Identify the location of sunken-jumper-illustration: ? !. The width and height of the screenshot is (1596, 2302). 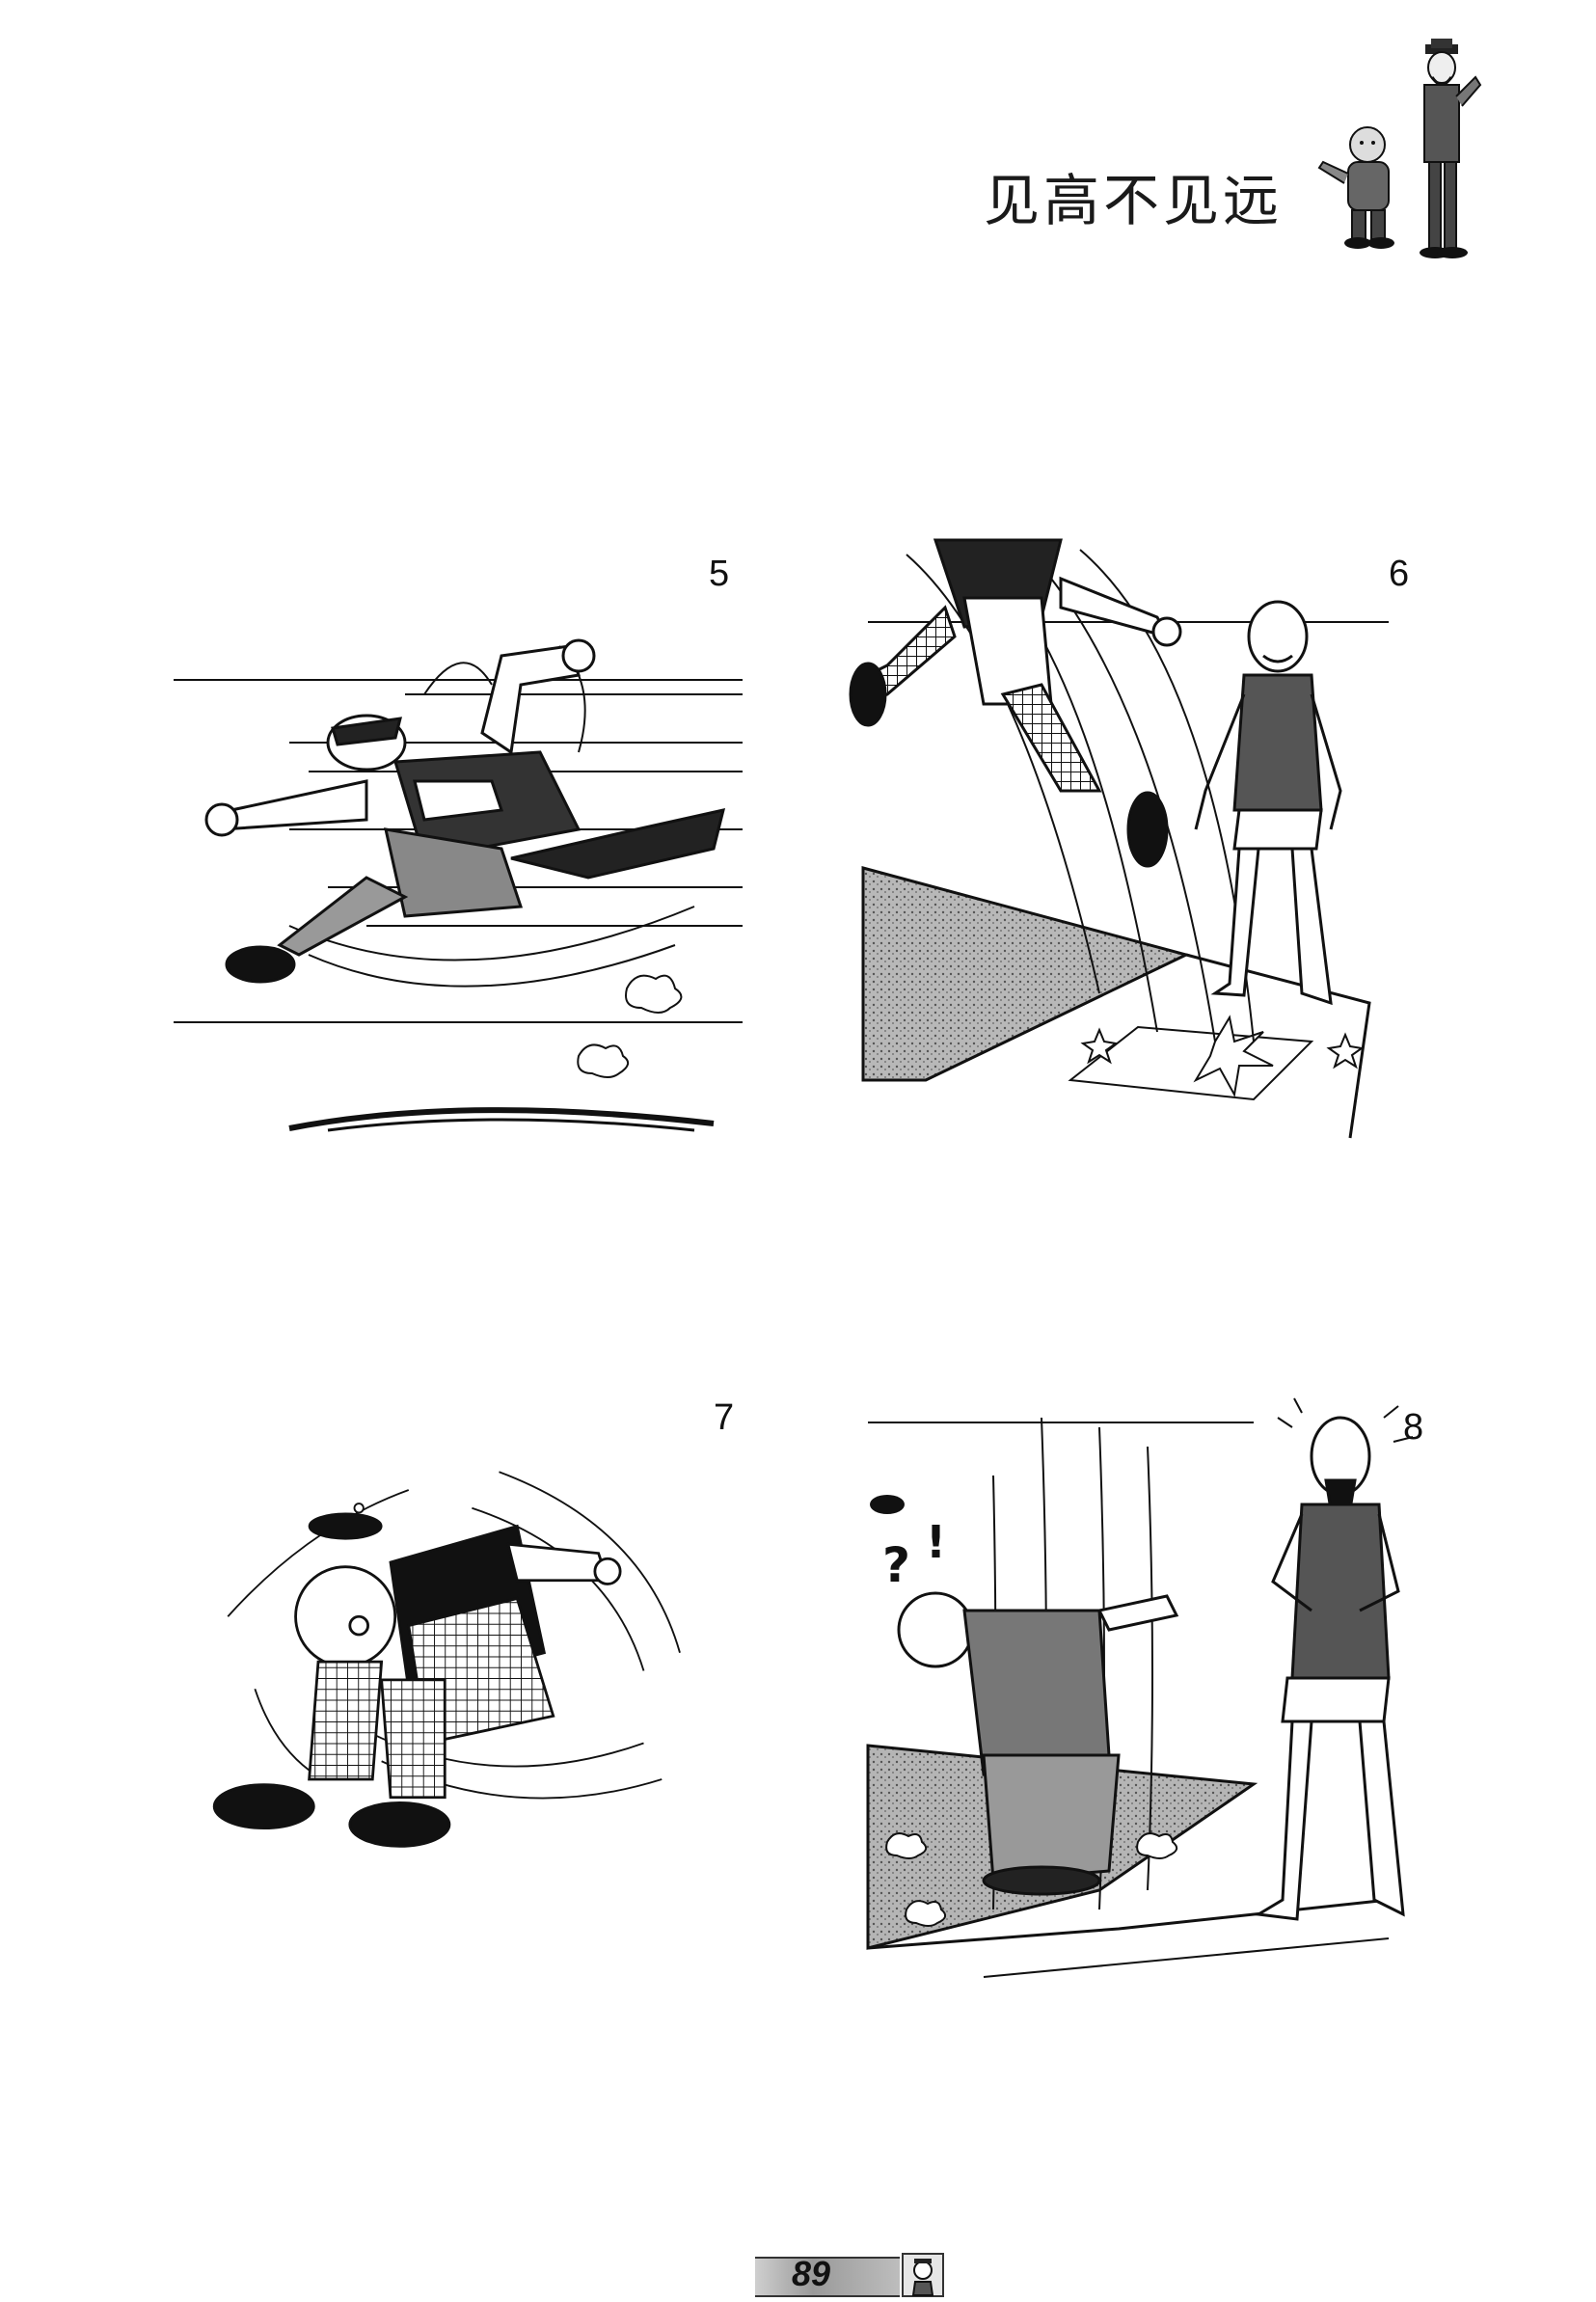
(1140, 1688).